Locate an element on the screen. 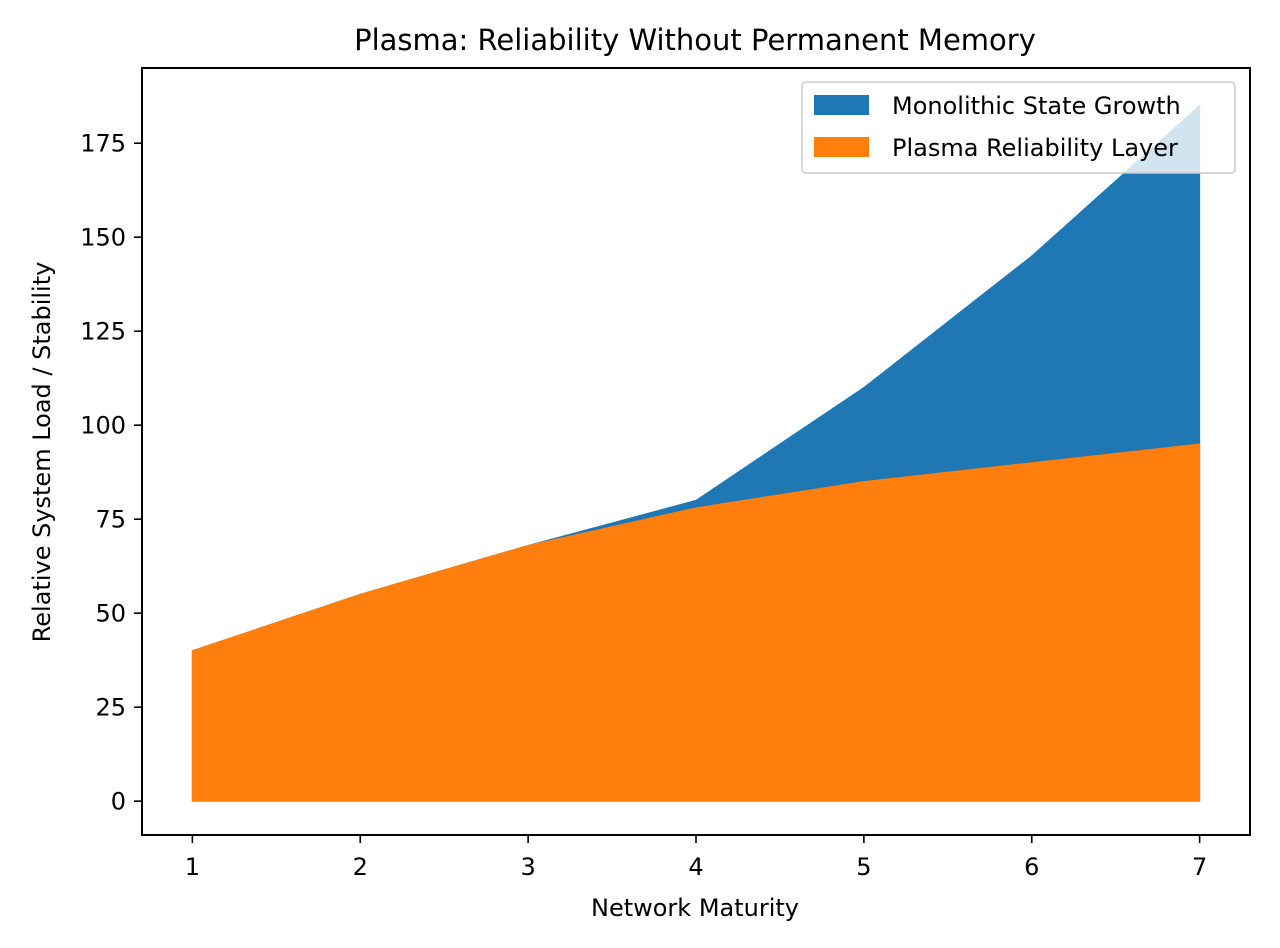  x-axis-ticks: 1 2 3 4 5 6 7 is located at coordinates (696, 858).